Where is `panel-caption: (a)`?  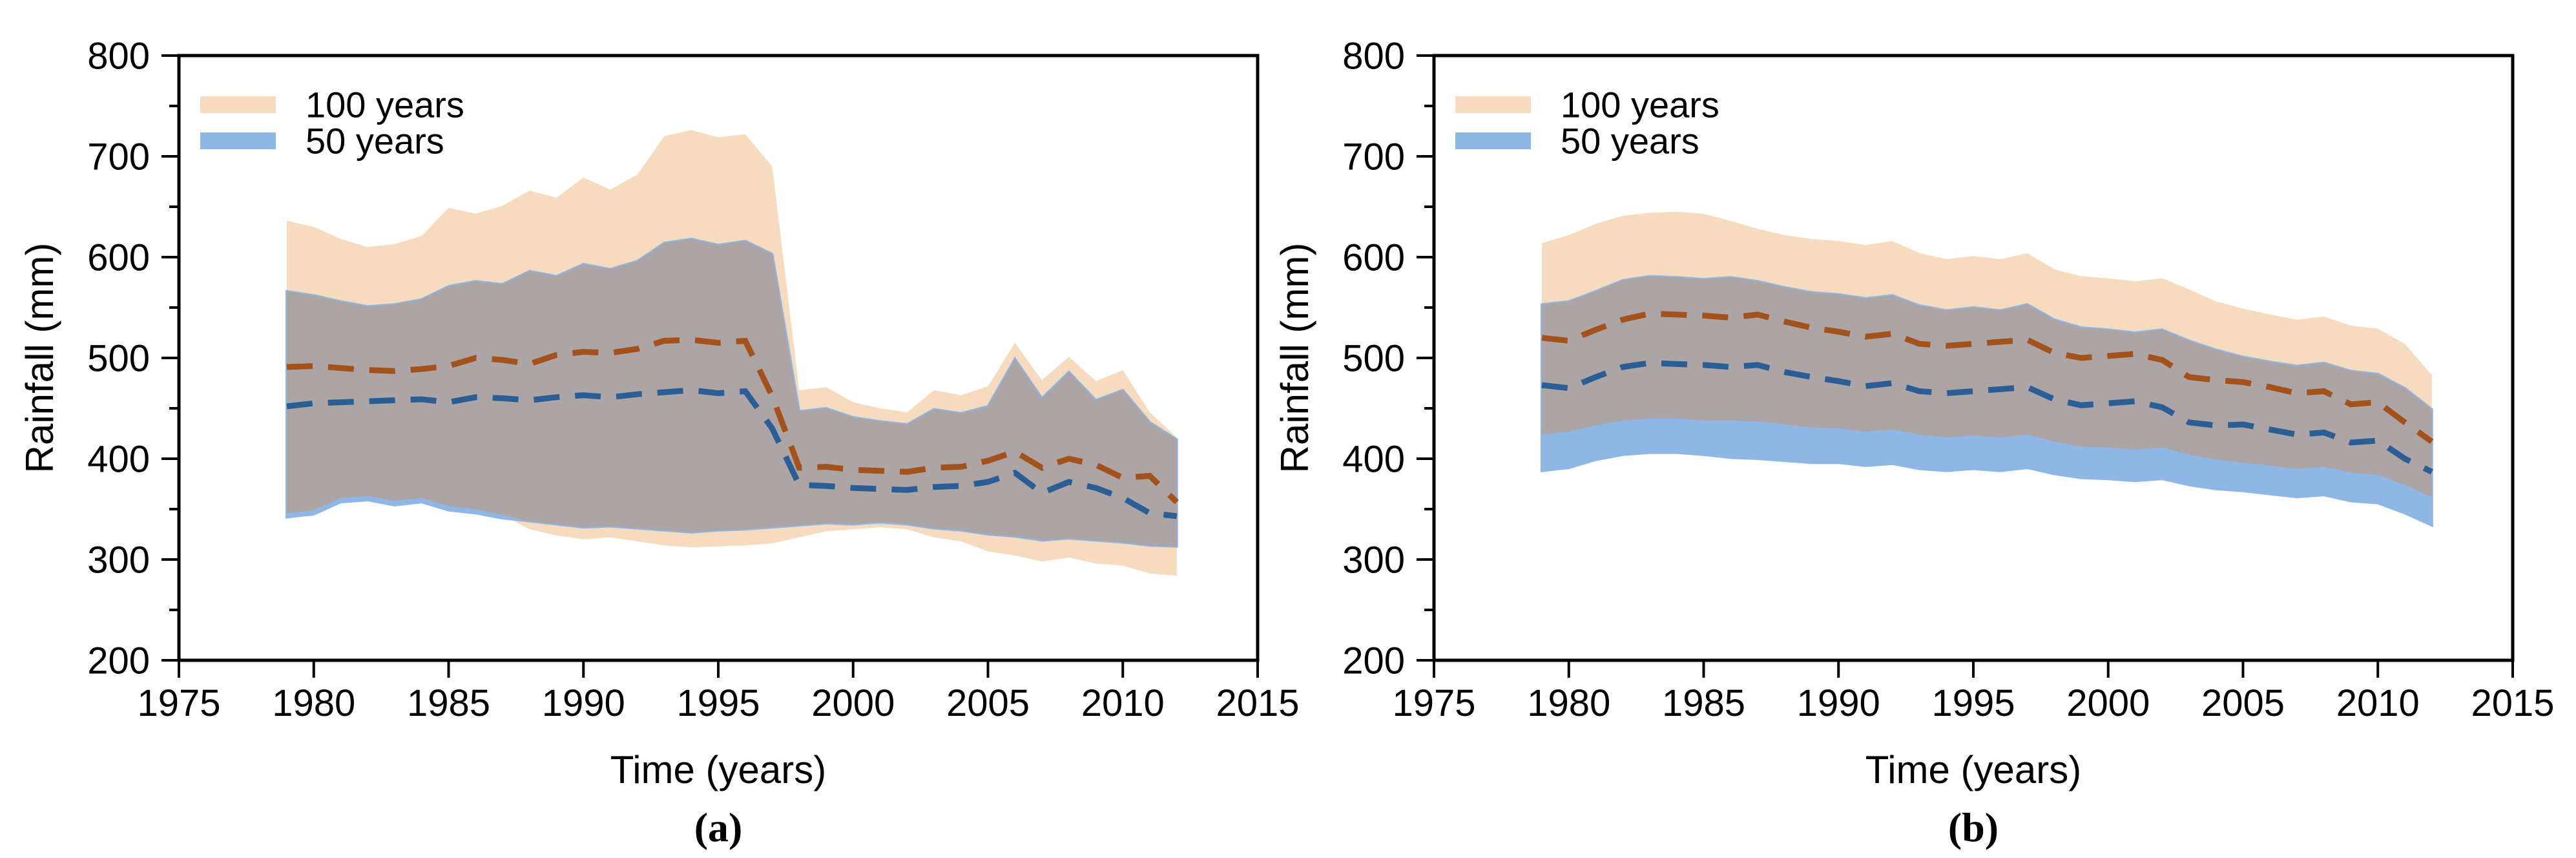 panel-caption: (a) is located at coordinates (718, 827).